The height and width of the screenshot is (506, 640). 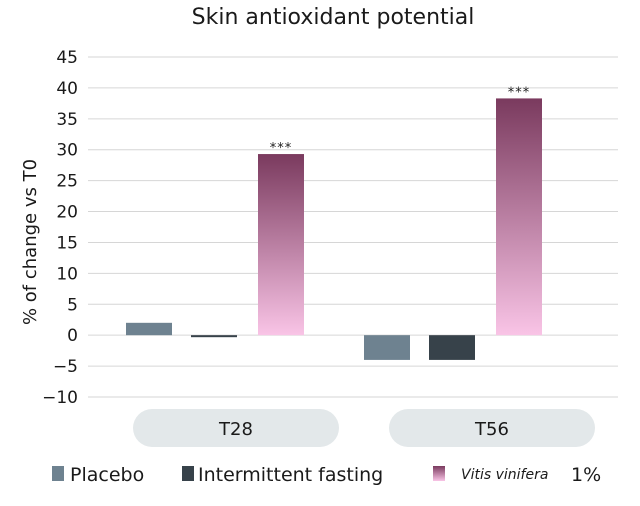 What do you see at coordinates (67, 182) in the screenshot?
I see `y-tick-label: 25` at bounding box center [67, 182].